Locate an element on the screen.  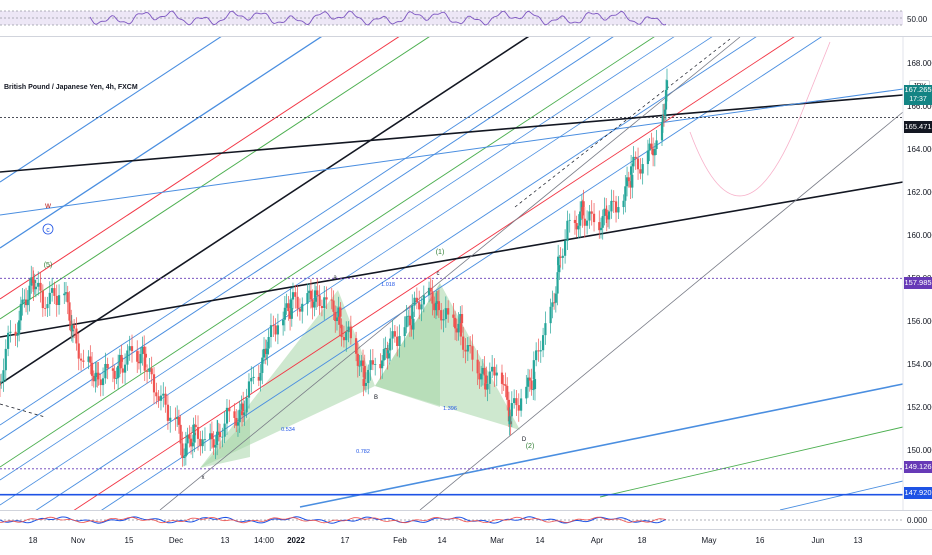
oscillator-pane: 0.000 is located at coordinates (466, 520).